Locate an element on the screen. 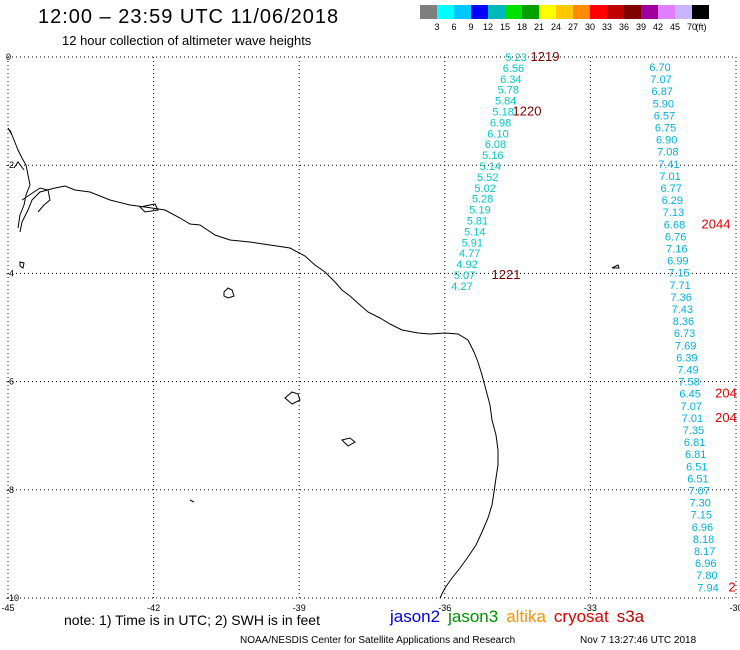 The image size is (740, 650). colorbar-label: 6 is located at coordinates (454, 27).